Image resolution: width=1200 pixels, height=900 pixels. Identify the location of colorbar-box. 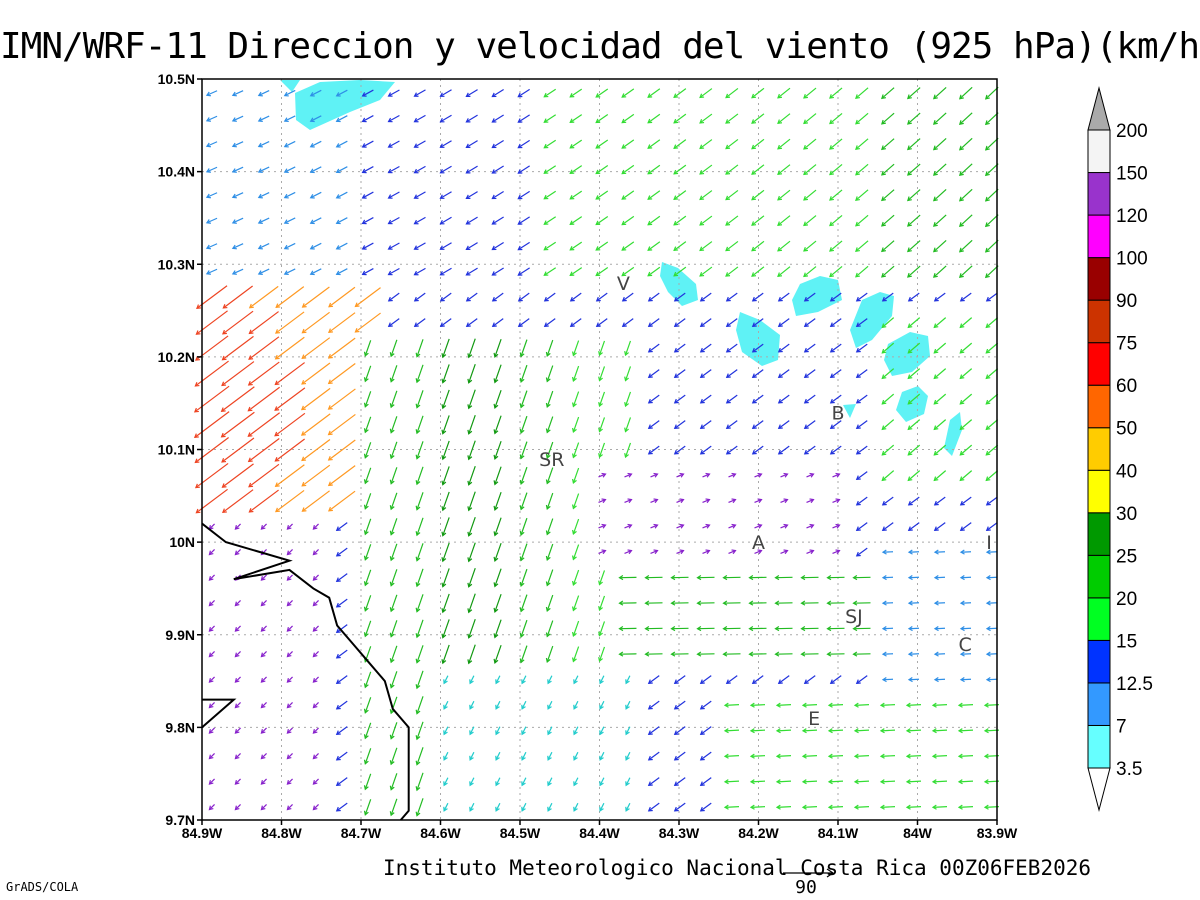
(1099, 236).